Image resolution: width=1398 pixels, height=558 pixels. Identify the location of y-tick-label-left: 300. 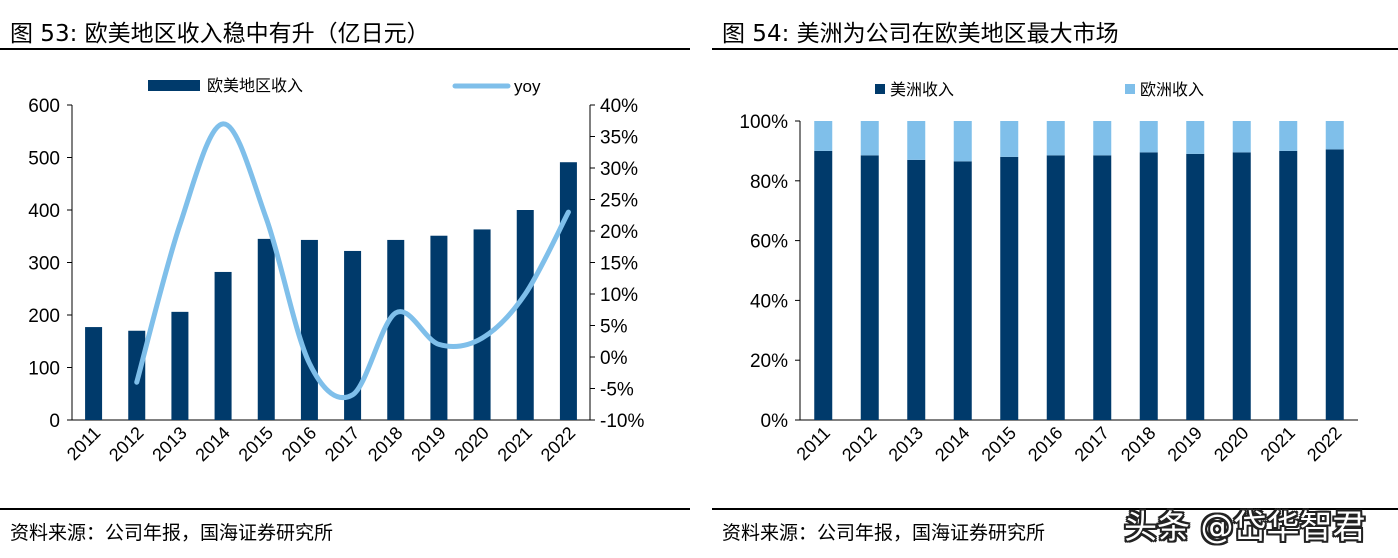
(44, 264).